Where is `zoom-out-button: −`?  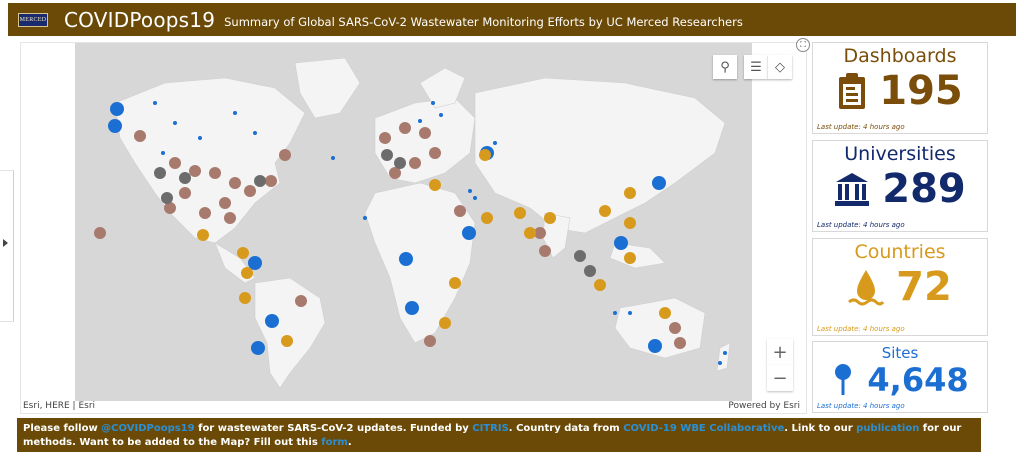 zoom-out-button: − is located at coordinates (780, 378).